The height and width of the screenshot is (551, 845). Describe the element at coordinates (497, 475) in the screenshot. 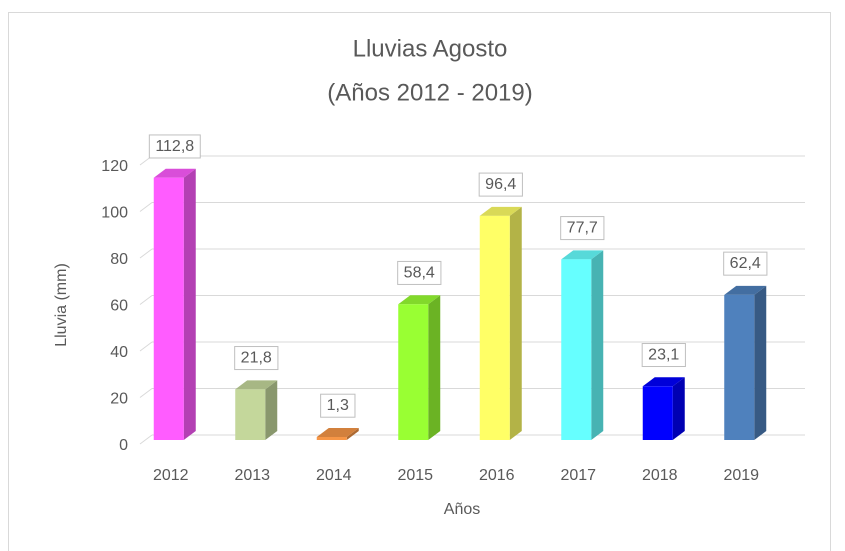

I see `x-tick-label: 2016` at that location.